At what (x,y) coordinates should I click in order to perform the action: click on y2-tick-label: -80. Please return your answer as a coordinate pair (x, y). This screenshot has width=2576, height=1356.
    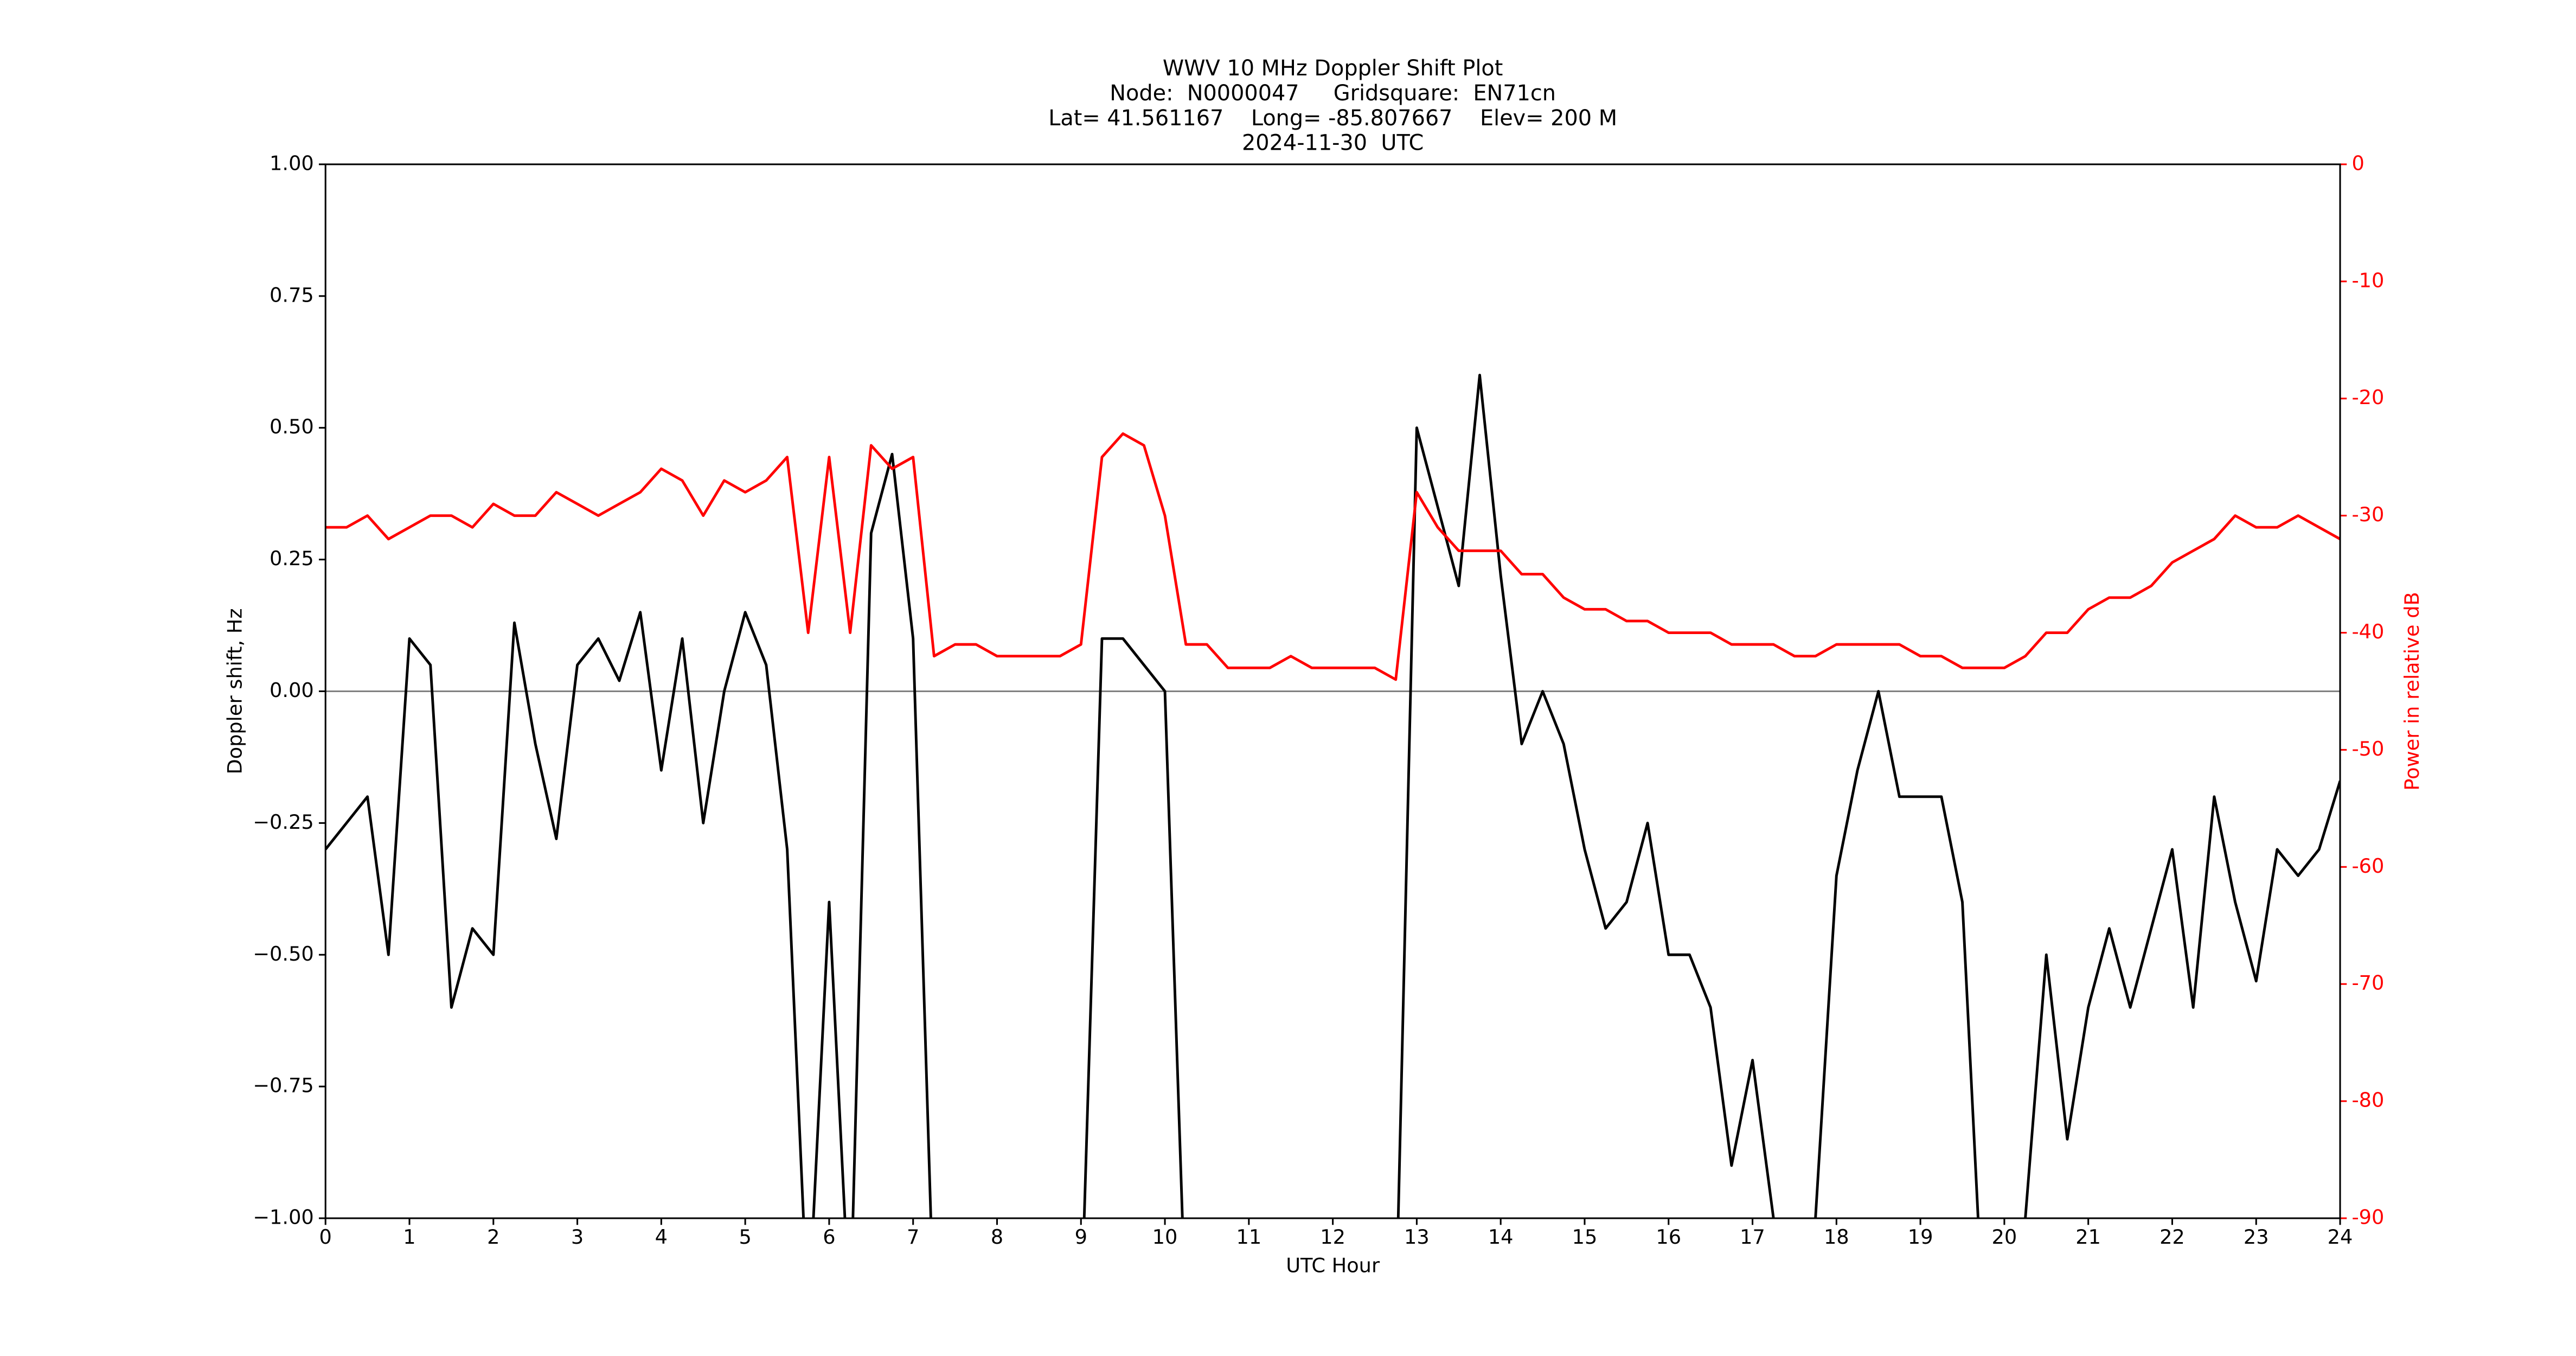
    Looking at the image, I should click on (2367, 1100).